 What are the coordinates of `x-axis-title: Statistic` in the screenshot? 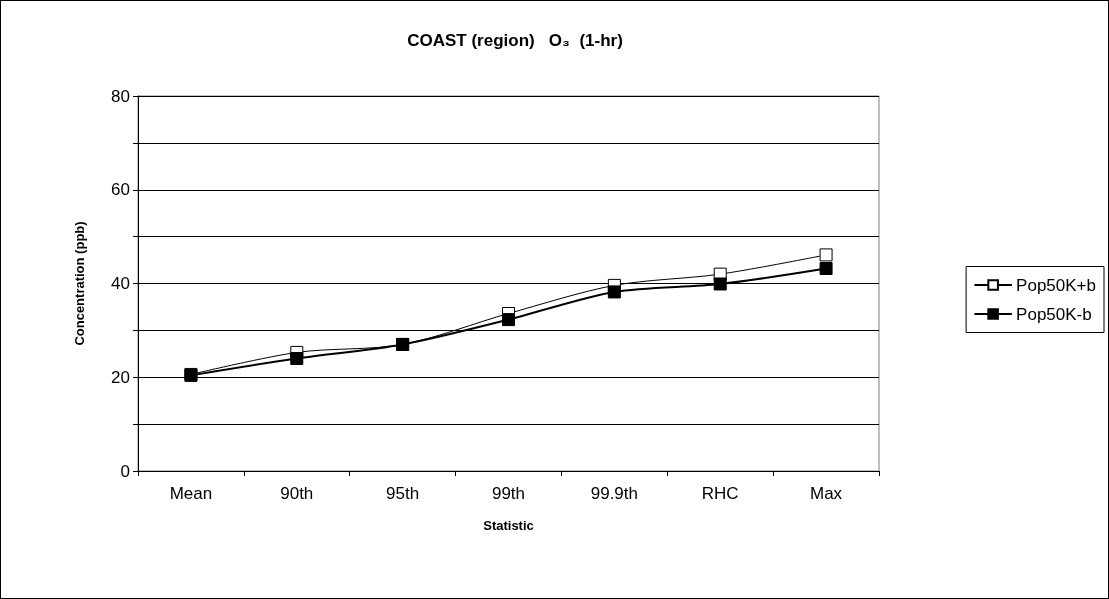 It's located at (508, 525).